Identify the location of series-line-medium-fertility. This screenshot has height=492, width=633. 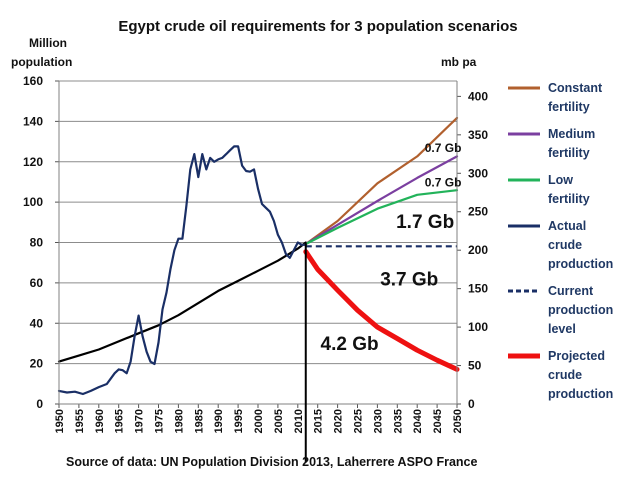
(381, 200).